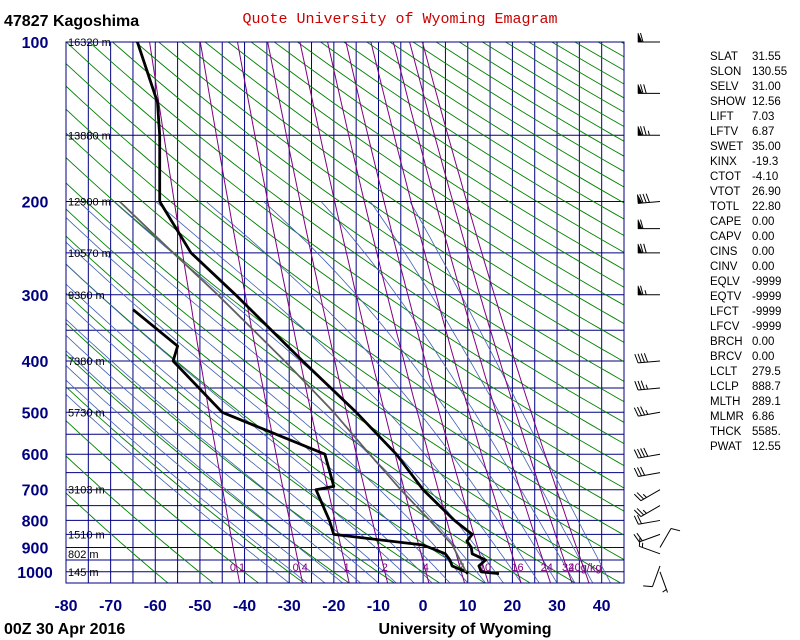 This screenshot has width=800, height=640. What do you see at coordinates (71, 21) in the screenshot?
I see `station-label: 47827 Kagoshima` at bounding box center [71, 21].